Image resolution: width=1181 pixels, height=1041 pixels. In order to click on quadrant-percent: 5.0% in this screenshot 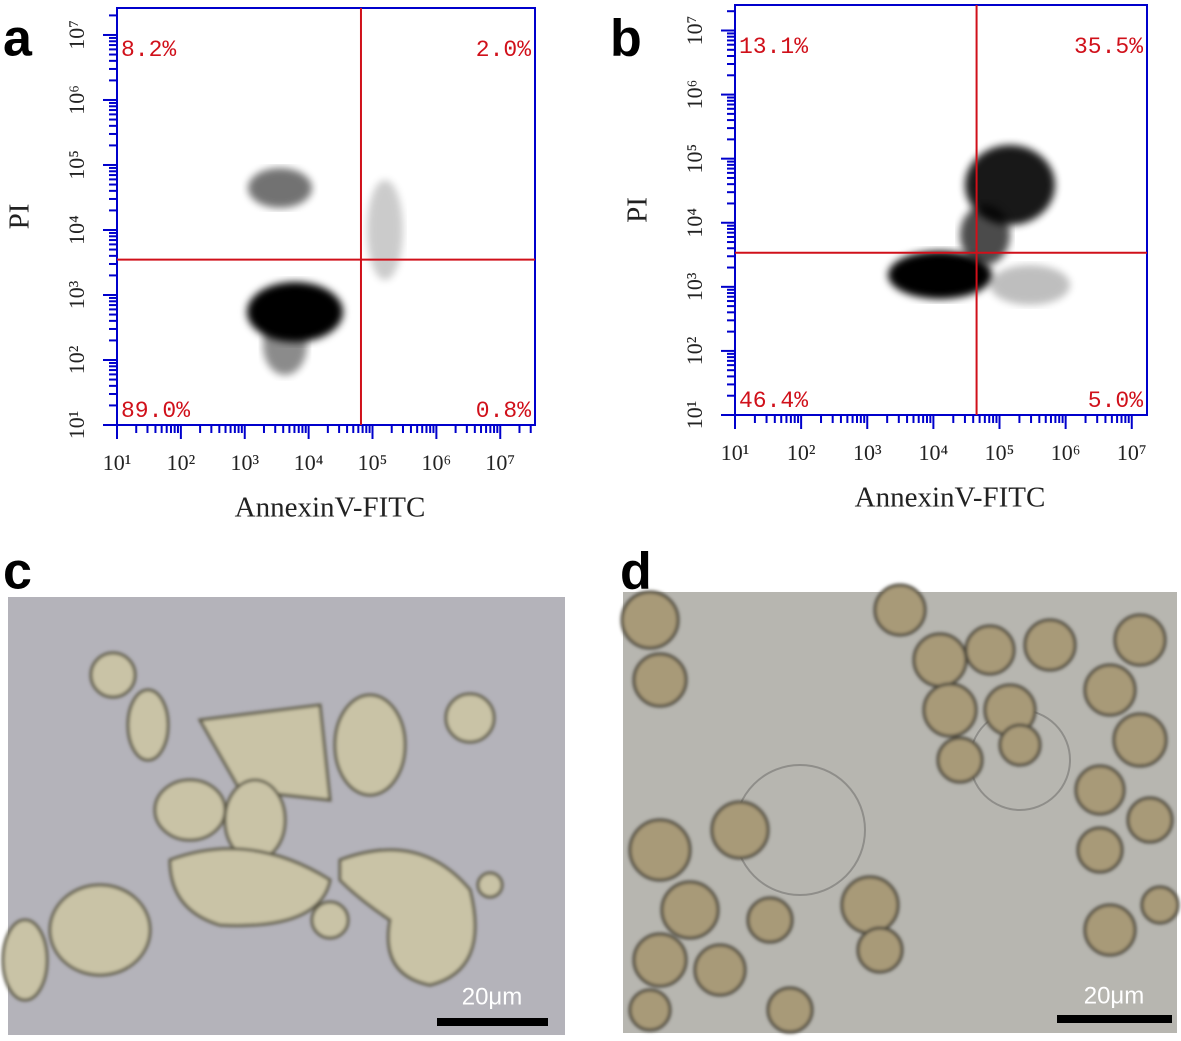, I will do `click(1115, 401)`.